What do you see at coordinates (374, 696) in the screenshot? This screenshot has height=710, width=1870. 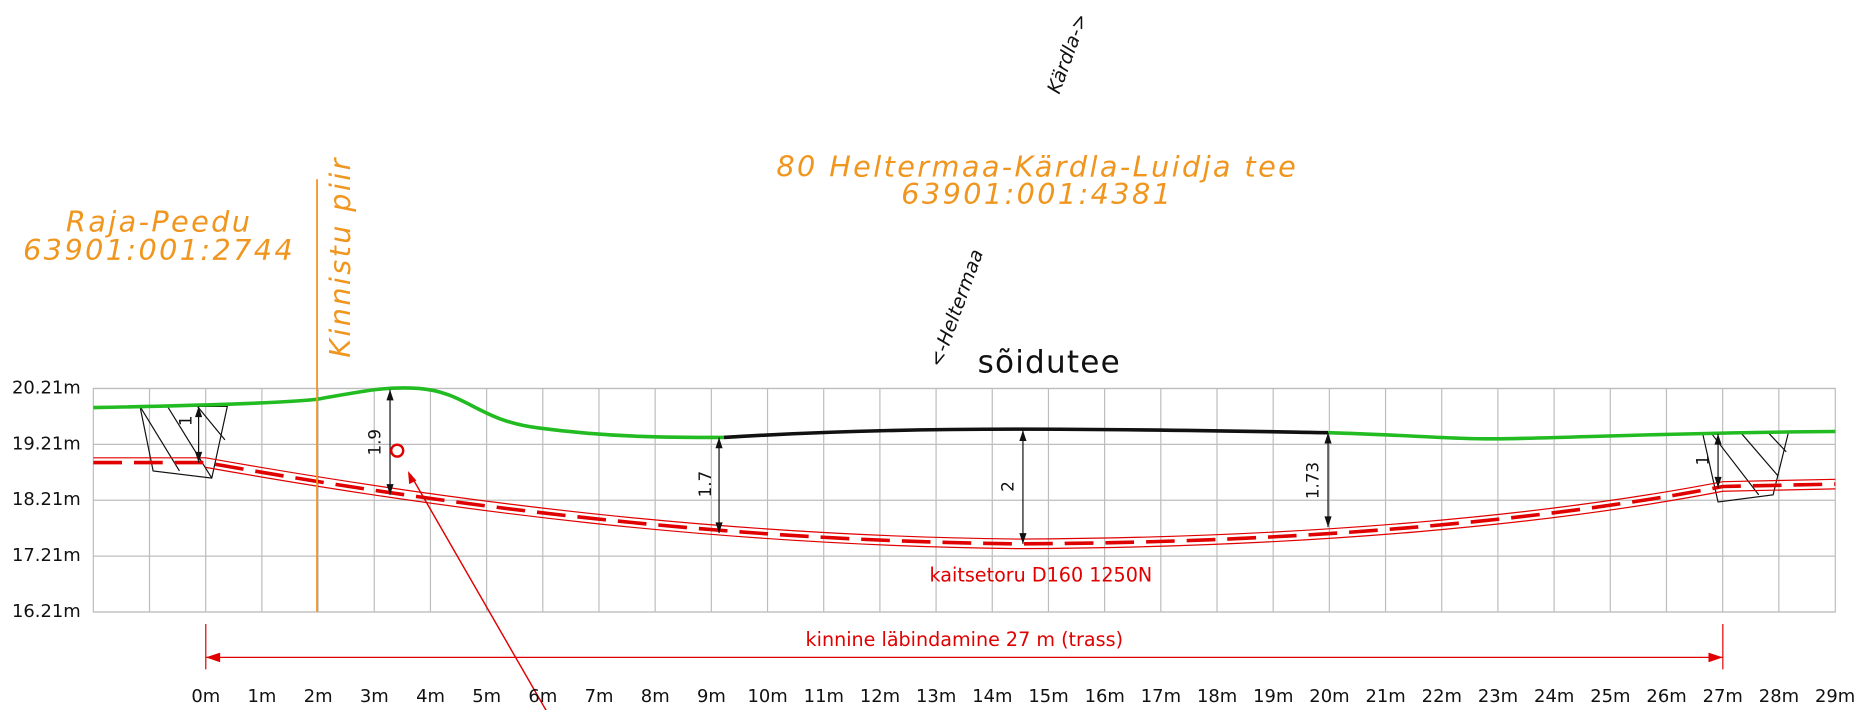 I see `station-label: 3m` at bounding box center [374, 696].